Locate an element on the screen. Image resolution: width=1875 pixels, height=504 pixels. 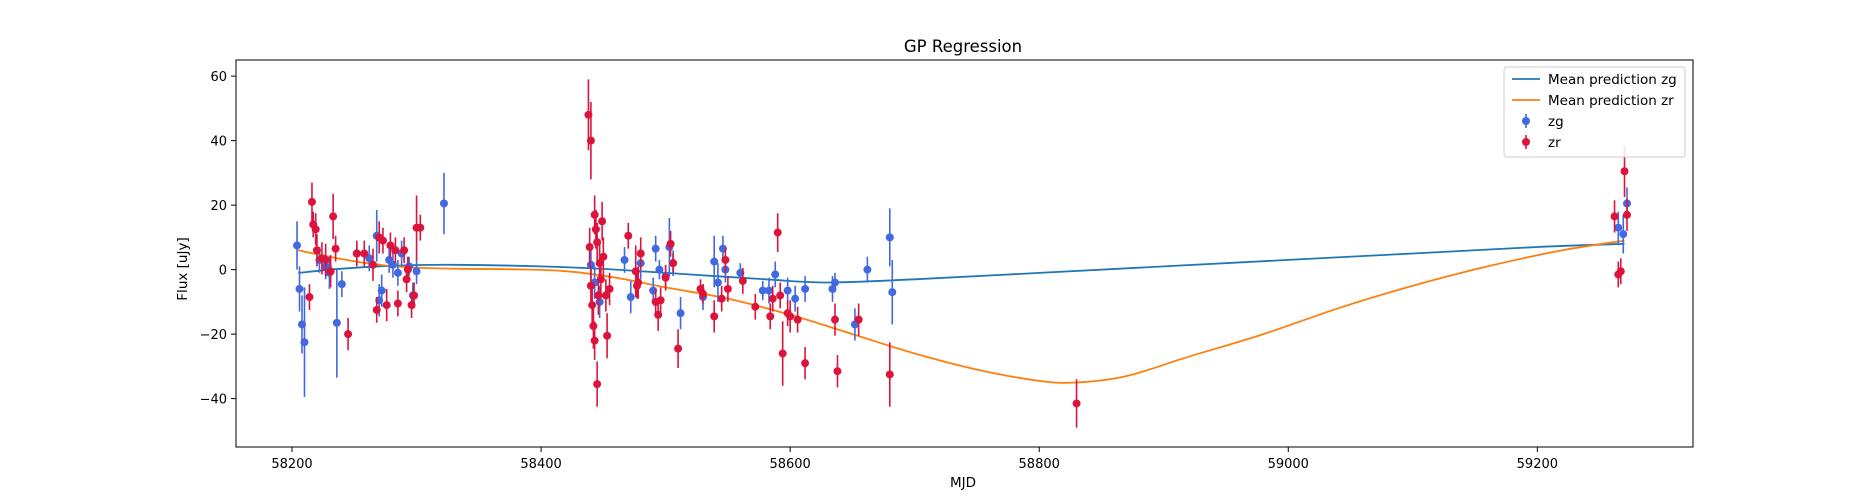
x-tick-label: 59200 is located at coordinates (1537, 464).